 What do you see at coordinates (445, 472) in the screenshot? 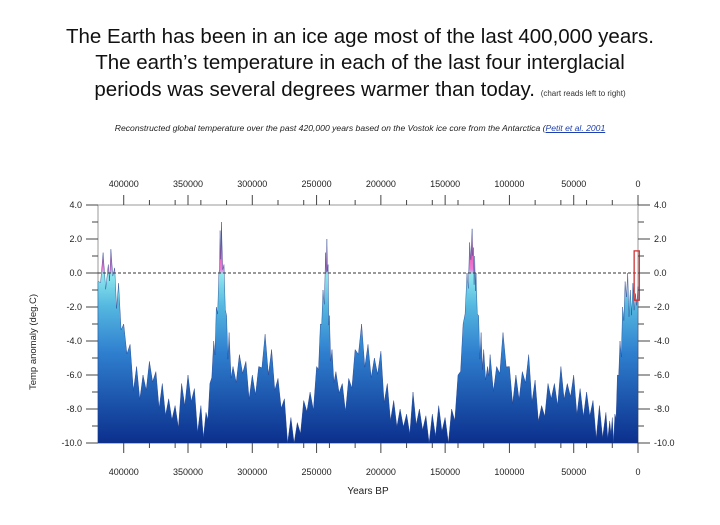
I see `x-tick-label-bottom: 150000` at bounding box center [445, 472].